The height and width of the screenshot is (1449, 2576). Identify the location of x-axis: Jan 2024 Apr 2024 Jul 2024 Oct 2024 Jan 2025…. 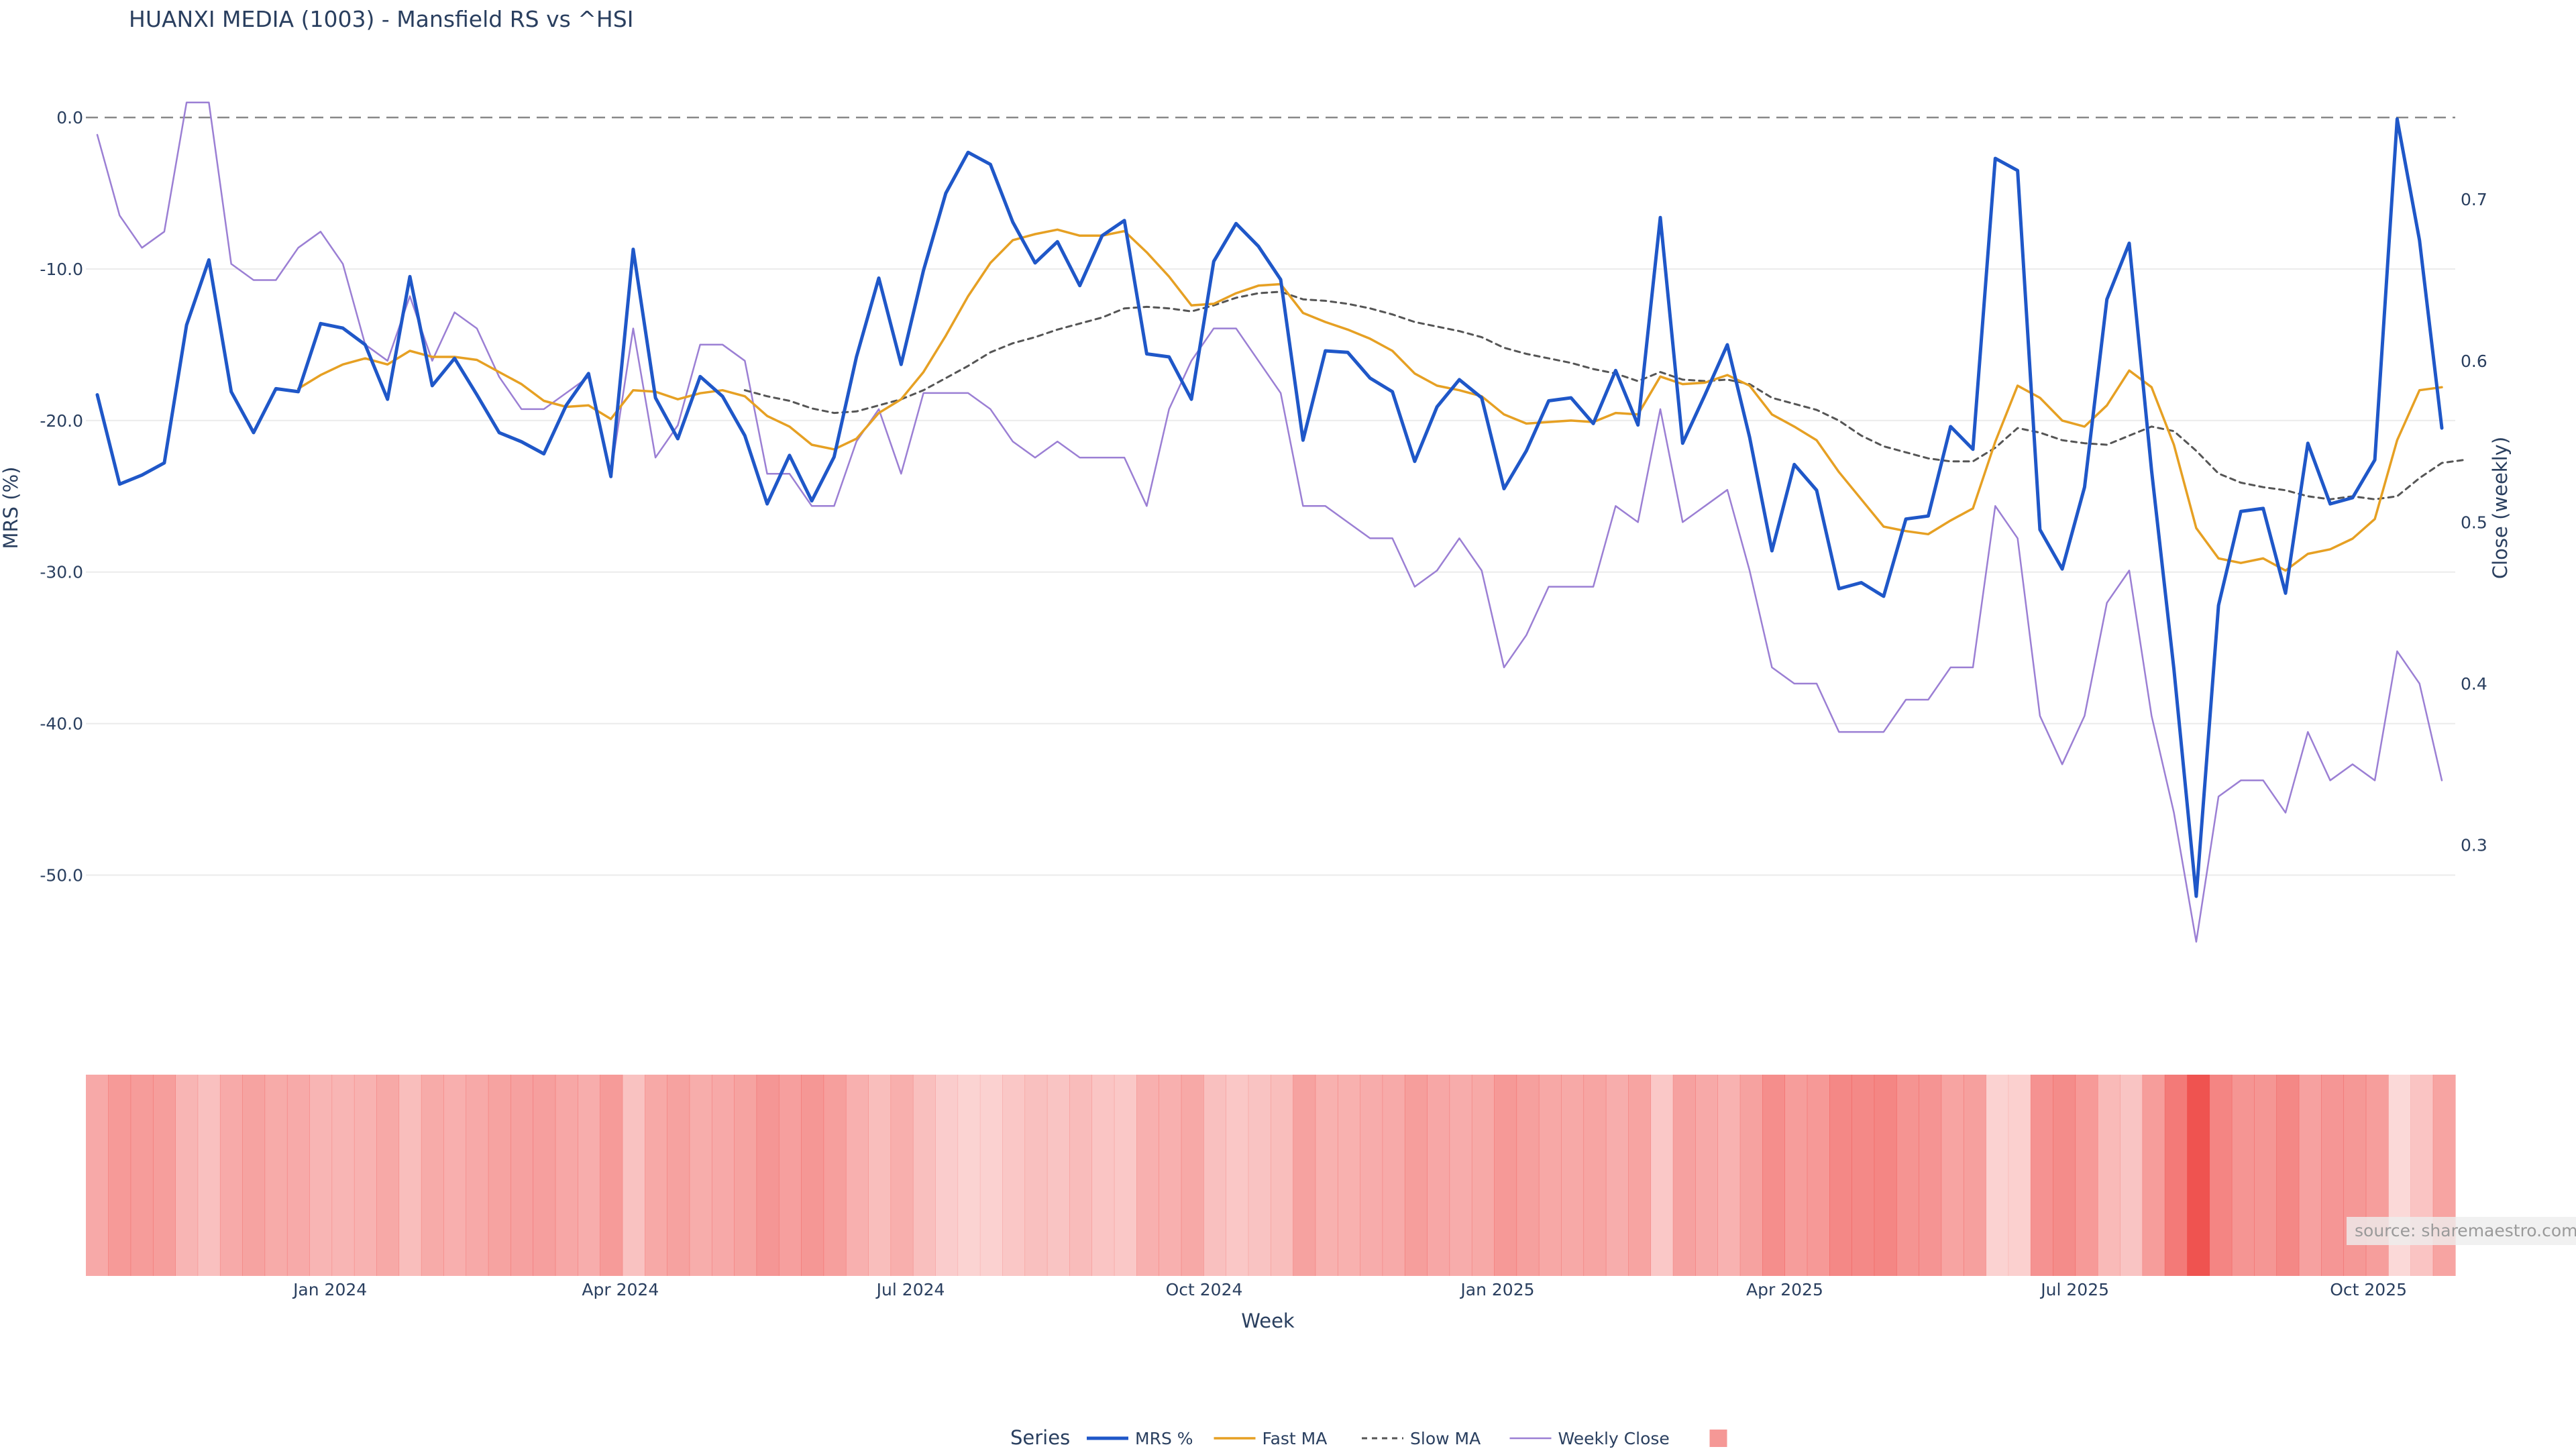
(1349, 1289).